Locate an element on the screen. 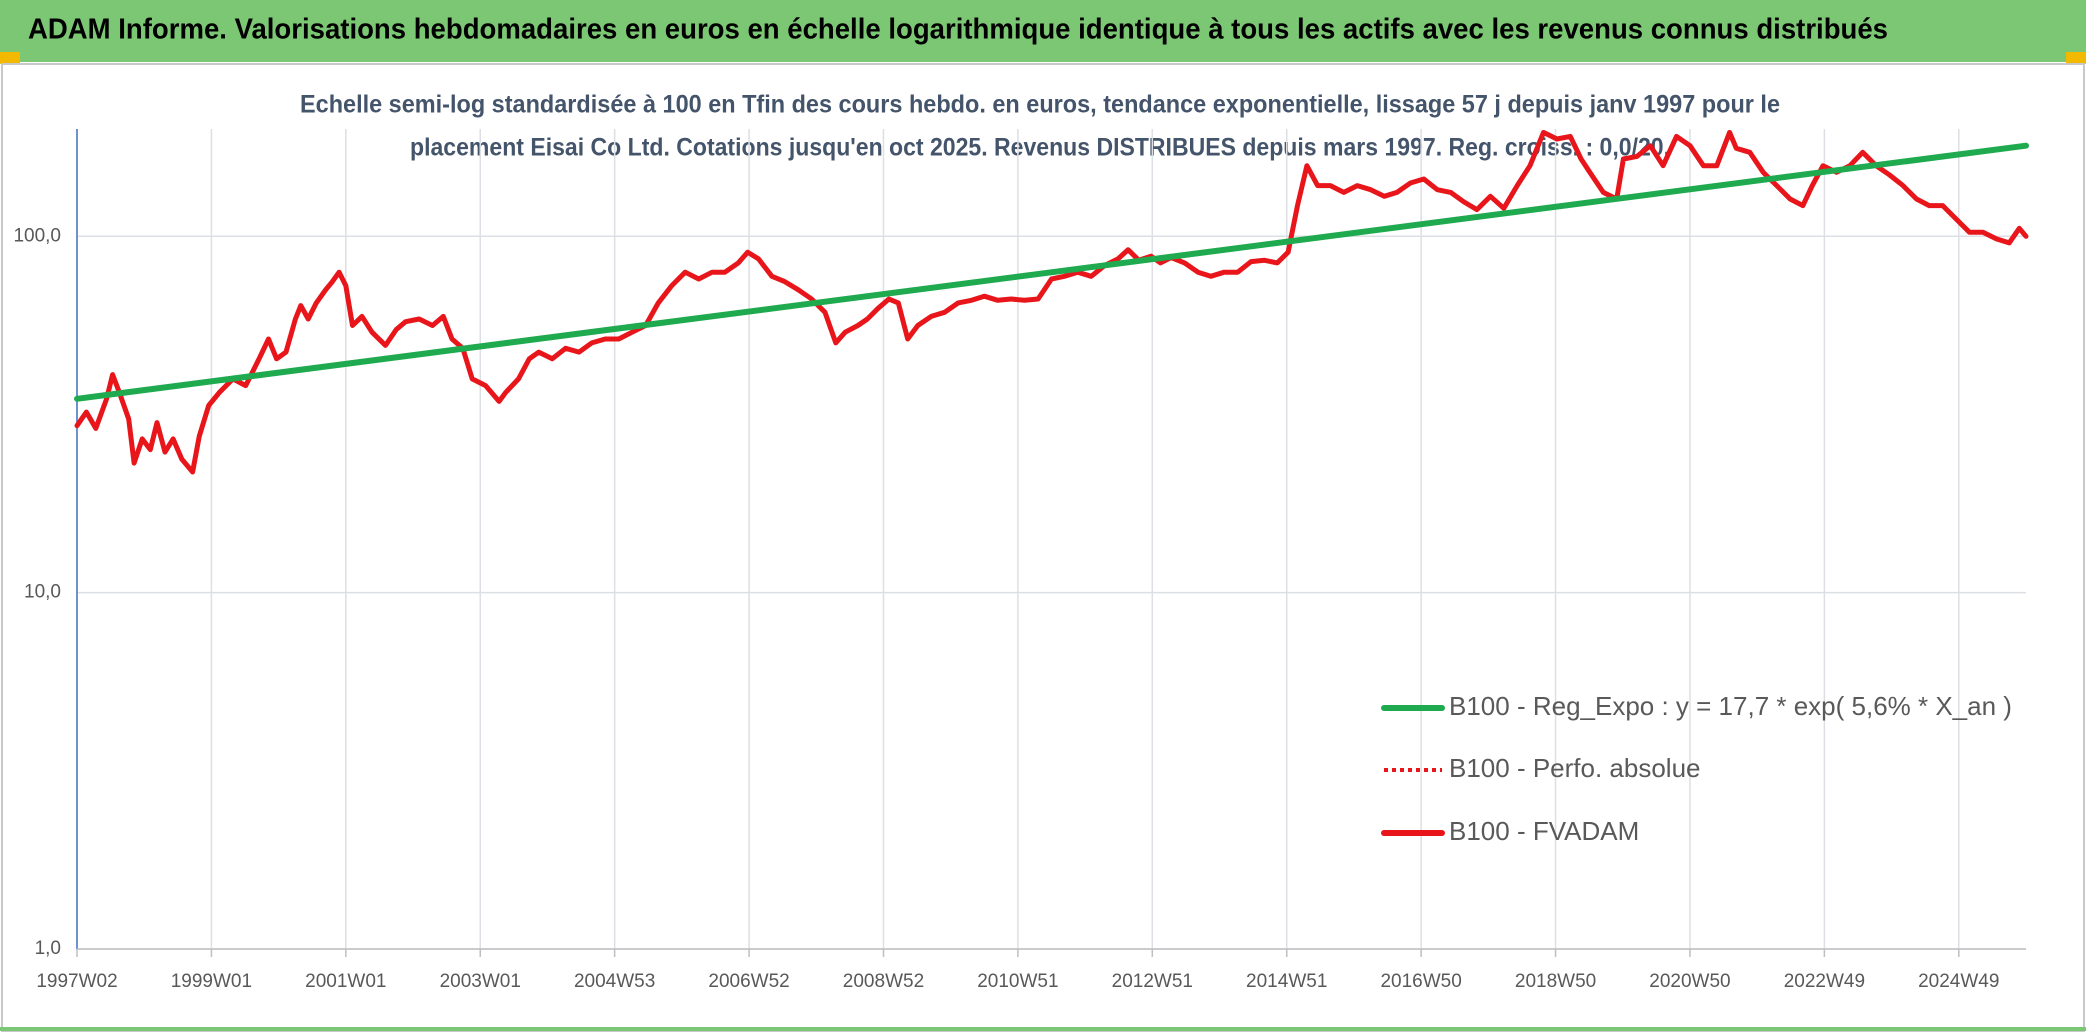 This screenshot has height=1033, width=2086. corner-left is located at coordinates (10, 58).